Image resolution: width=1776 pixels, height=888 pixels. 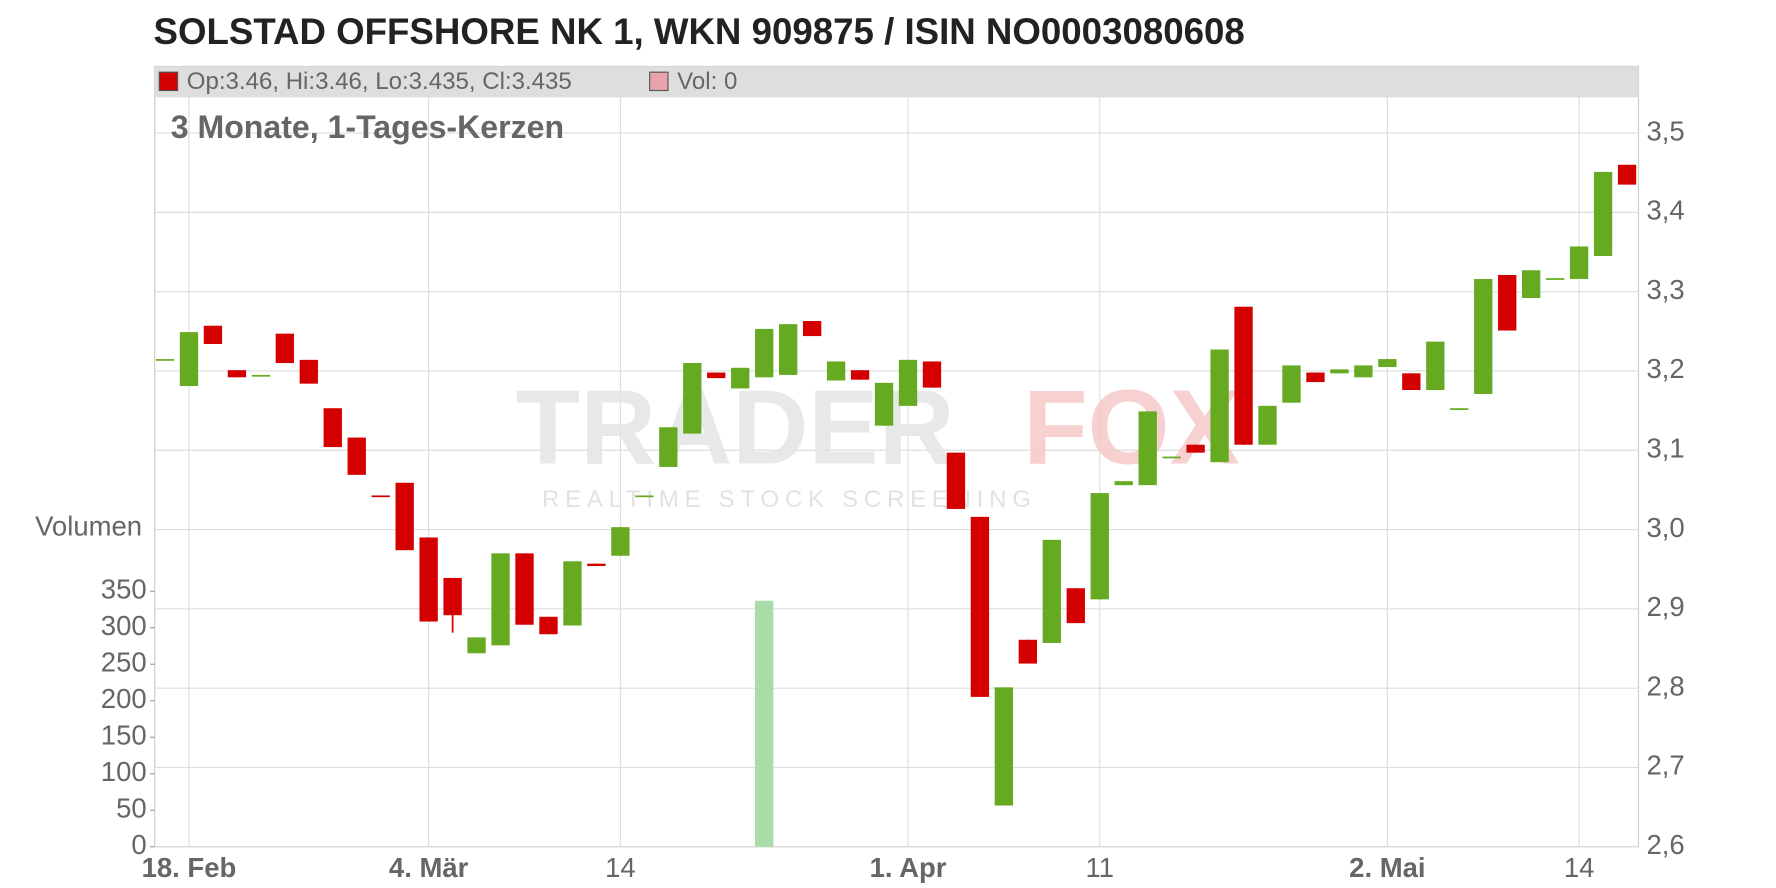 What do you see at coordinates (1666, 685) in the screenshot?
I see `y-tick-label: 2,8` at bounding box center [1666, 685].